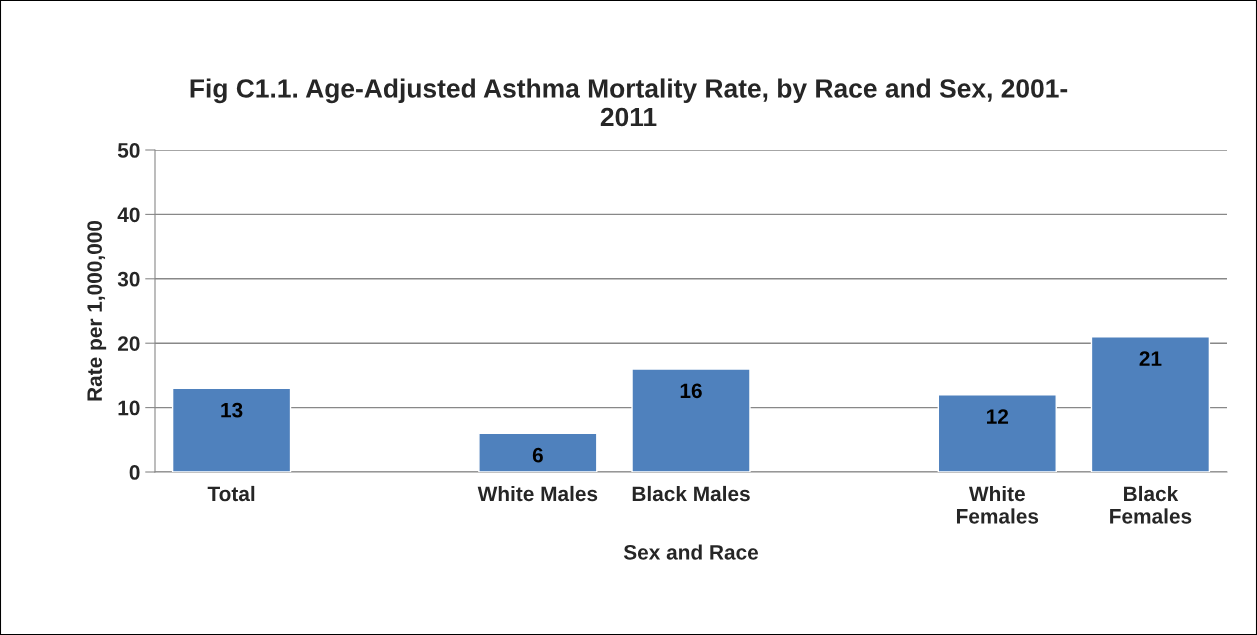 This screenshot has width=1257, height=635. I want to click on x-tick-label: White Females, so click(997, 504).